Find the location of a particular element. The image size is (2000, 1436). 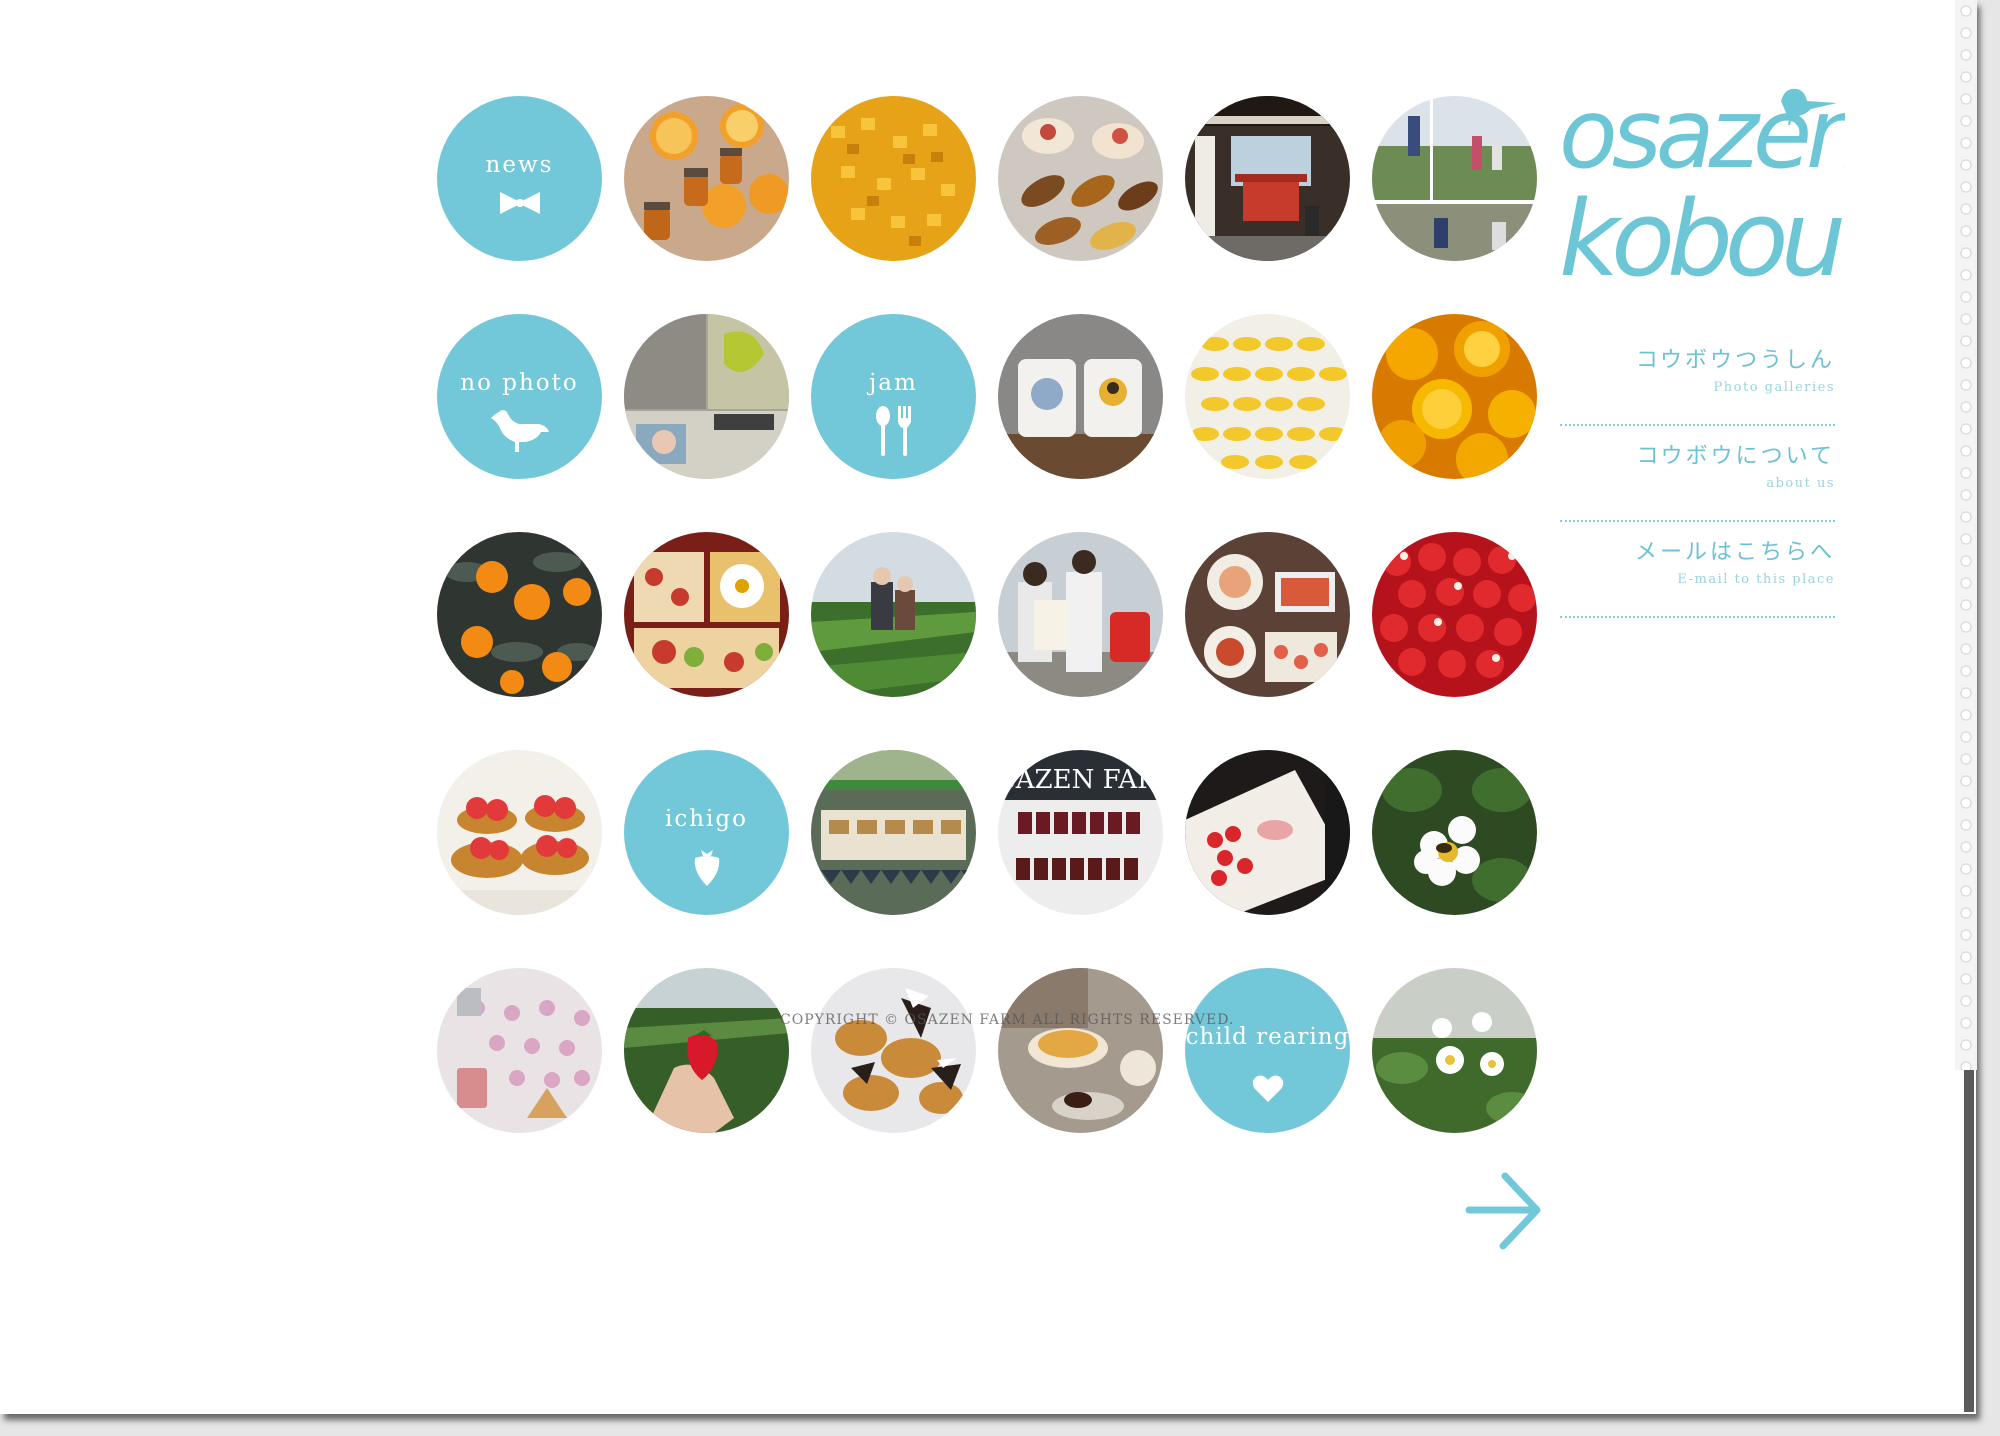

menu-item-en: about us is located at coordinates (1800, 483).